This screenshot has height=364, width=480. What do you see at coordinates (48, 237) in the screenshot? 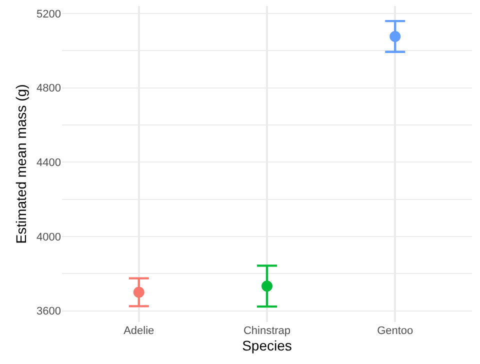
I see `y-tick-label: 4000` at bounding box center [48, 237].